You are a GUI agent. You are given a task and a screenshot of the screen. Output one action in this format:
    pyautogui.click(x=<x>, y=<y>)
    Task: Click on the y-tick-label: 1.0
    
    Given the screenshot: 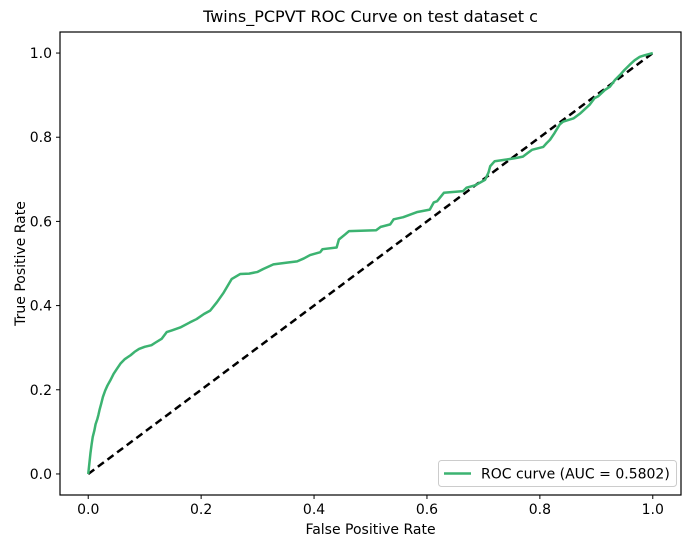 What is the action you would take?
    pyautogui.click(x=41, y=54)
    